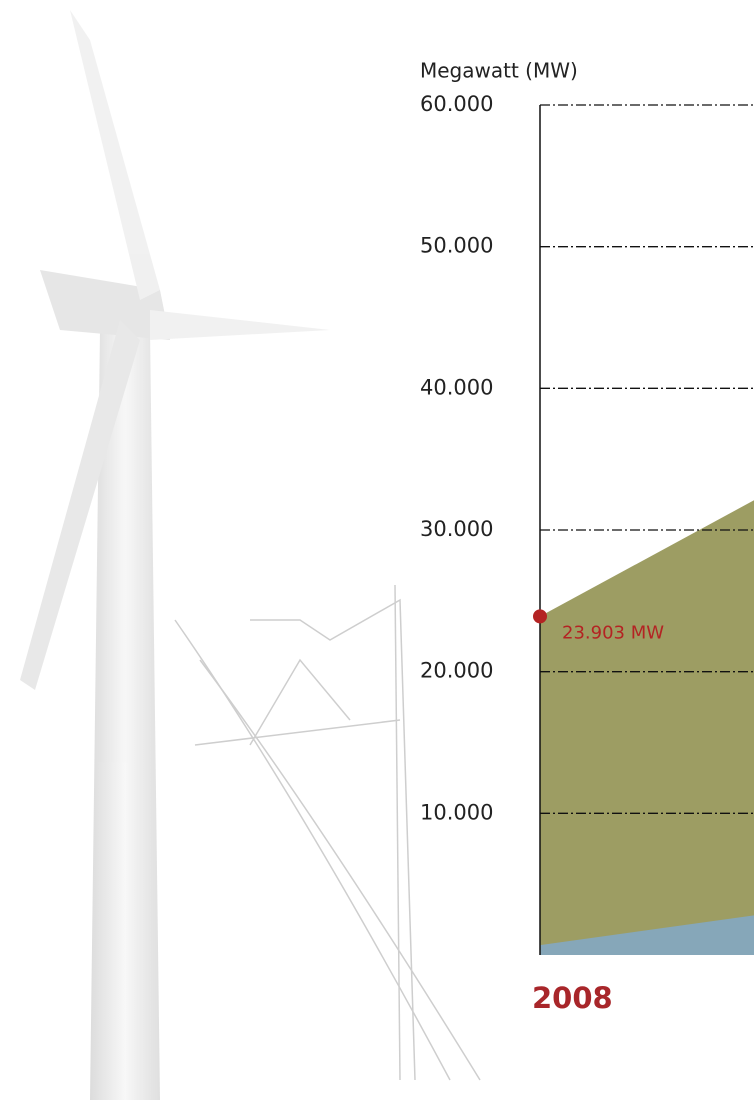 The width and height of the screenshot is (754, 1105). What do you see at coordinates (456, 104) in the screenshot?
I see `y-tick-label: 60.000` at bounding box center [456, 104].